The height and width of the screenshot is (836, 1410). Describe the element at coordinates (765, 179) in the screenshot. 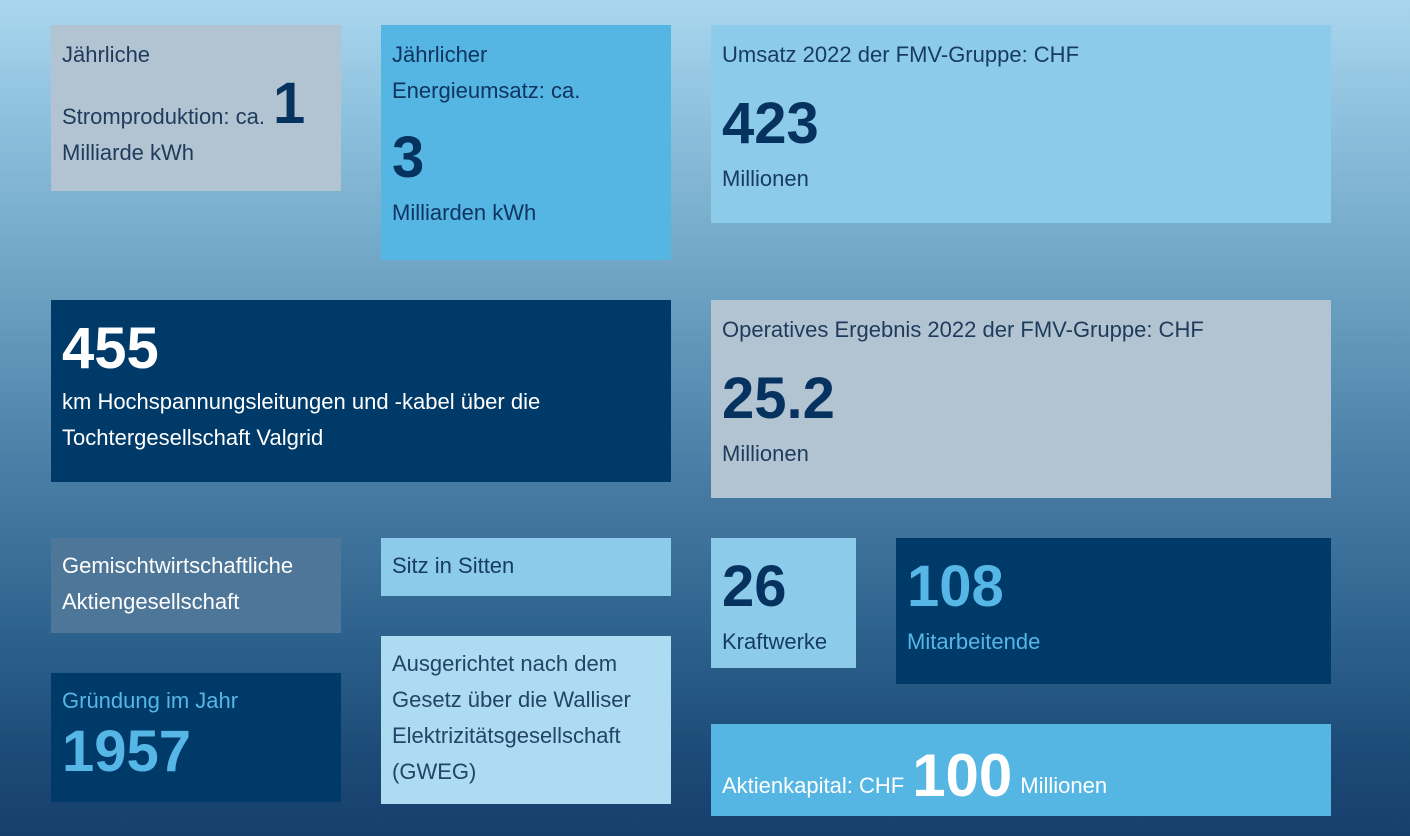

I see `revenue-unit: Millionen` at that location.